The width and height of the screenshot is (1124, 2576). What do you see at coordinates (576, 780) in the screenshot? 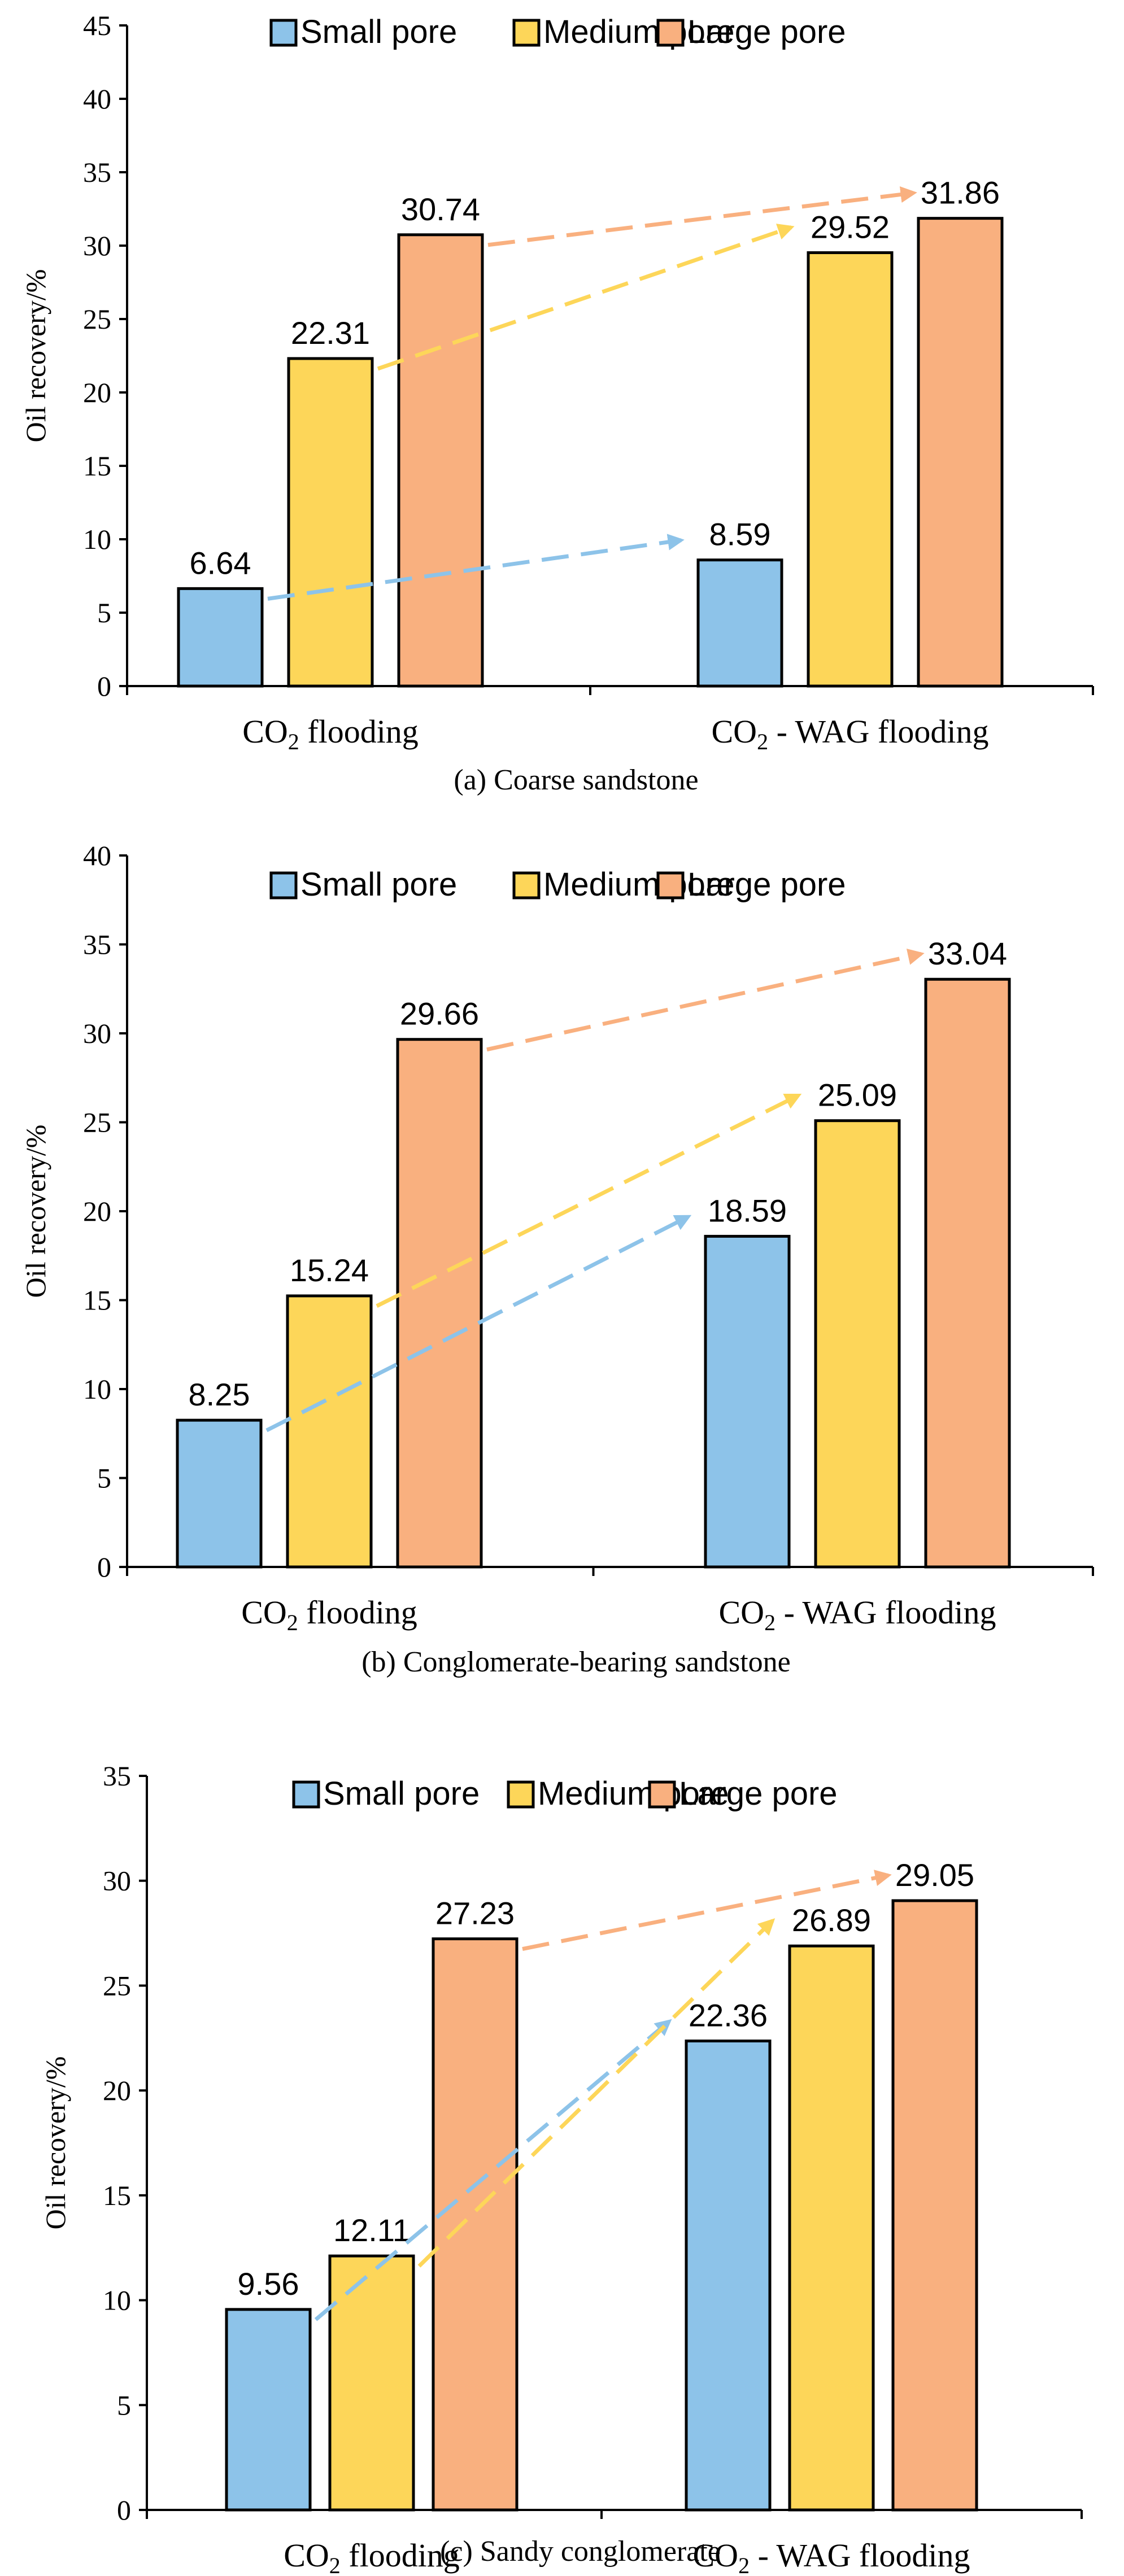
I see `panel-caption: (a) Coarse sandstone` at bounding box center [576, 780].